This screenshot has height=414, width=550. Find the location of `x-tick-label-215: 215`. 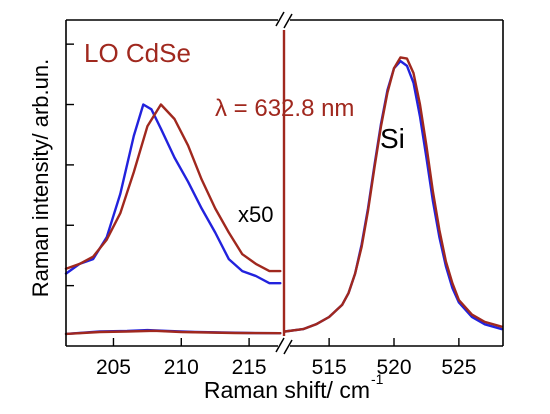

x-tick-label-215: 215 is located at coordinates (249, 367).